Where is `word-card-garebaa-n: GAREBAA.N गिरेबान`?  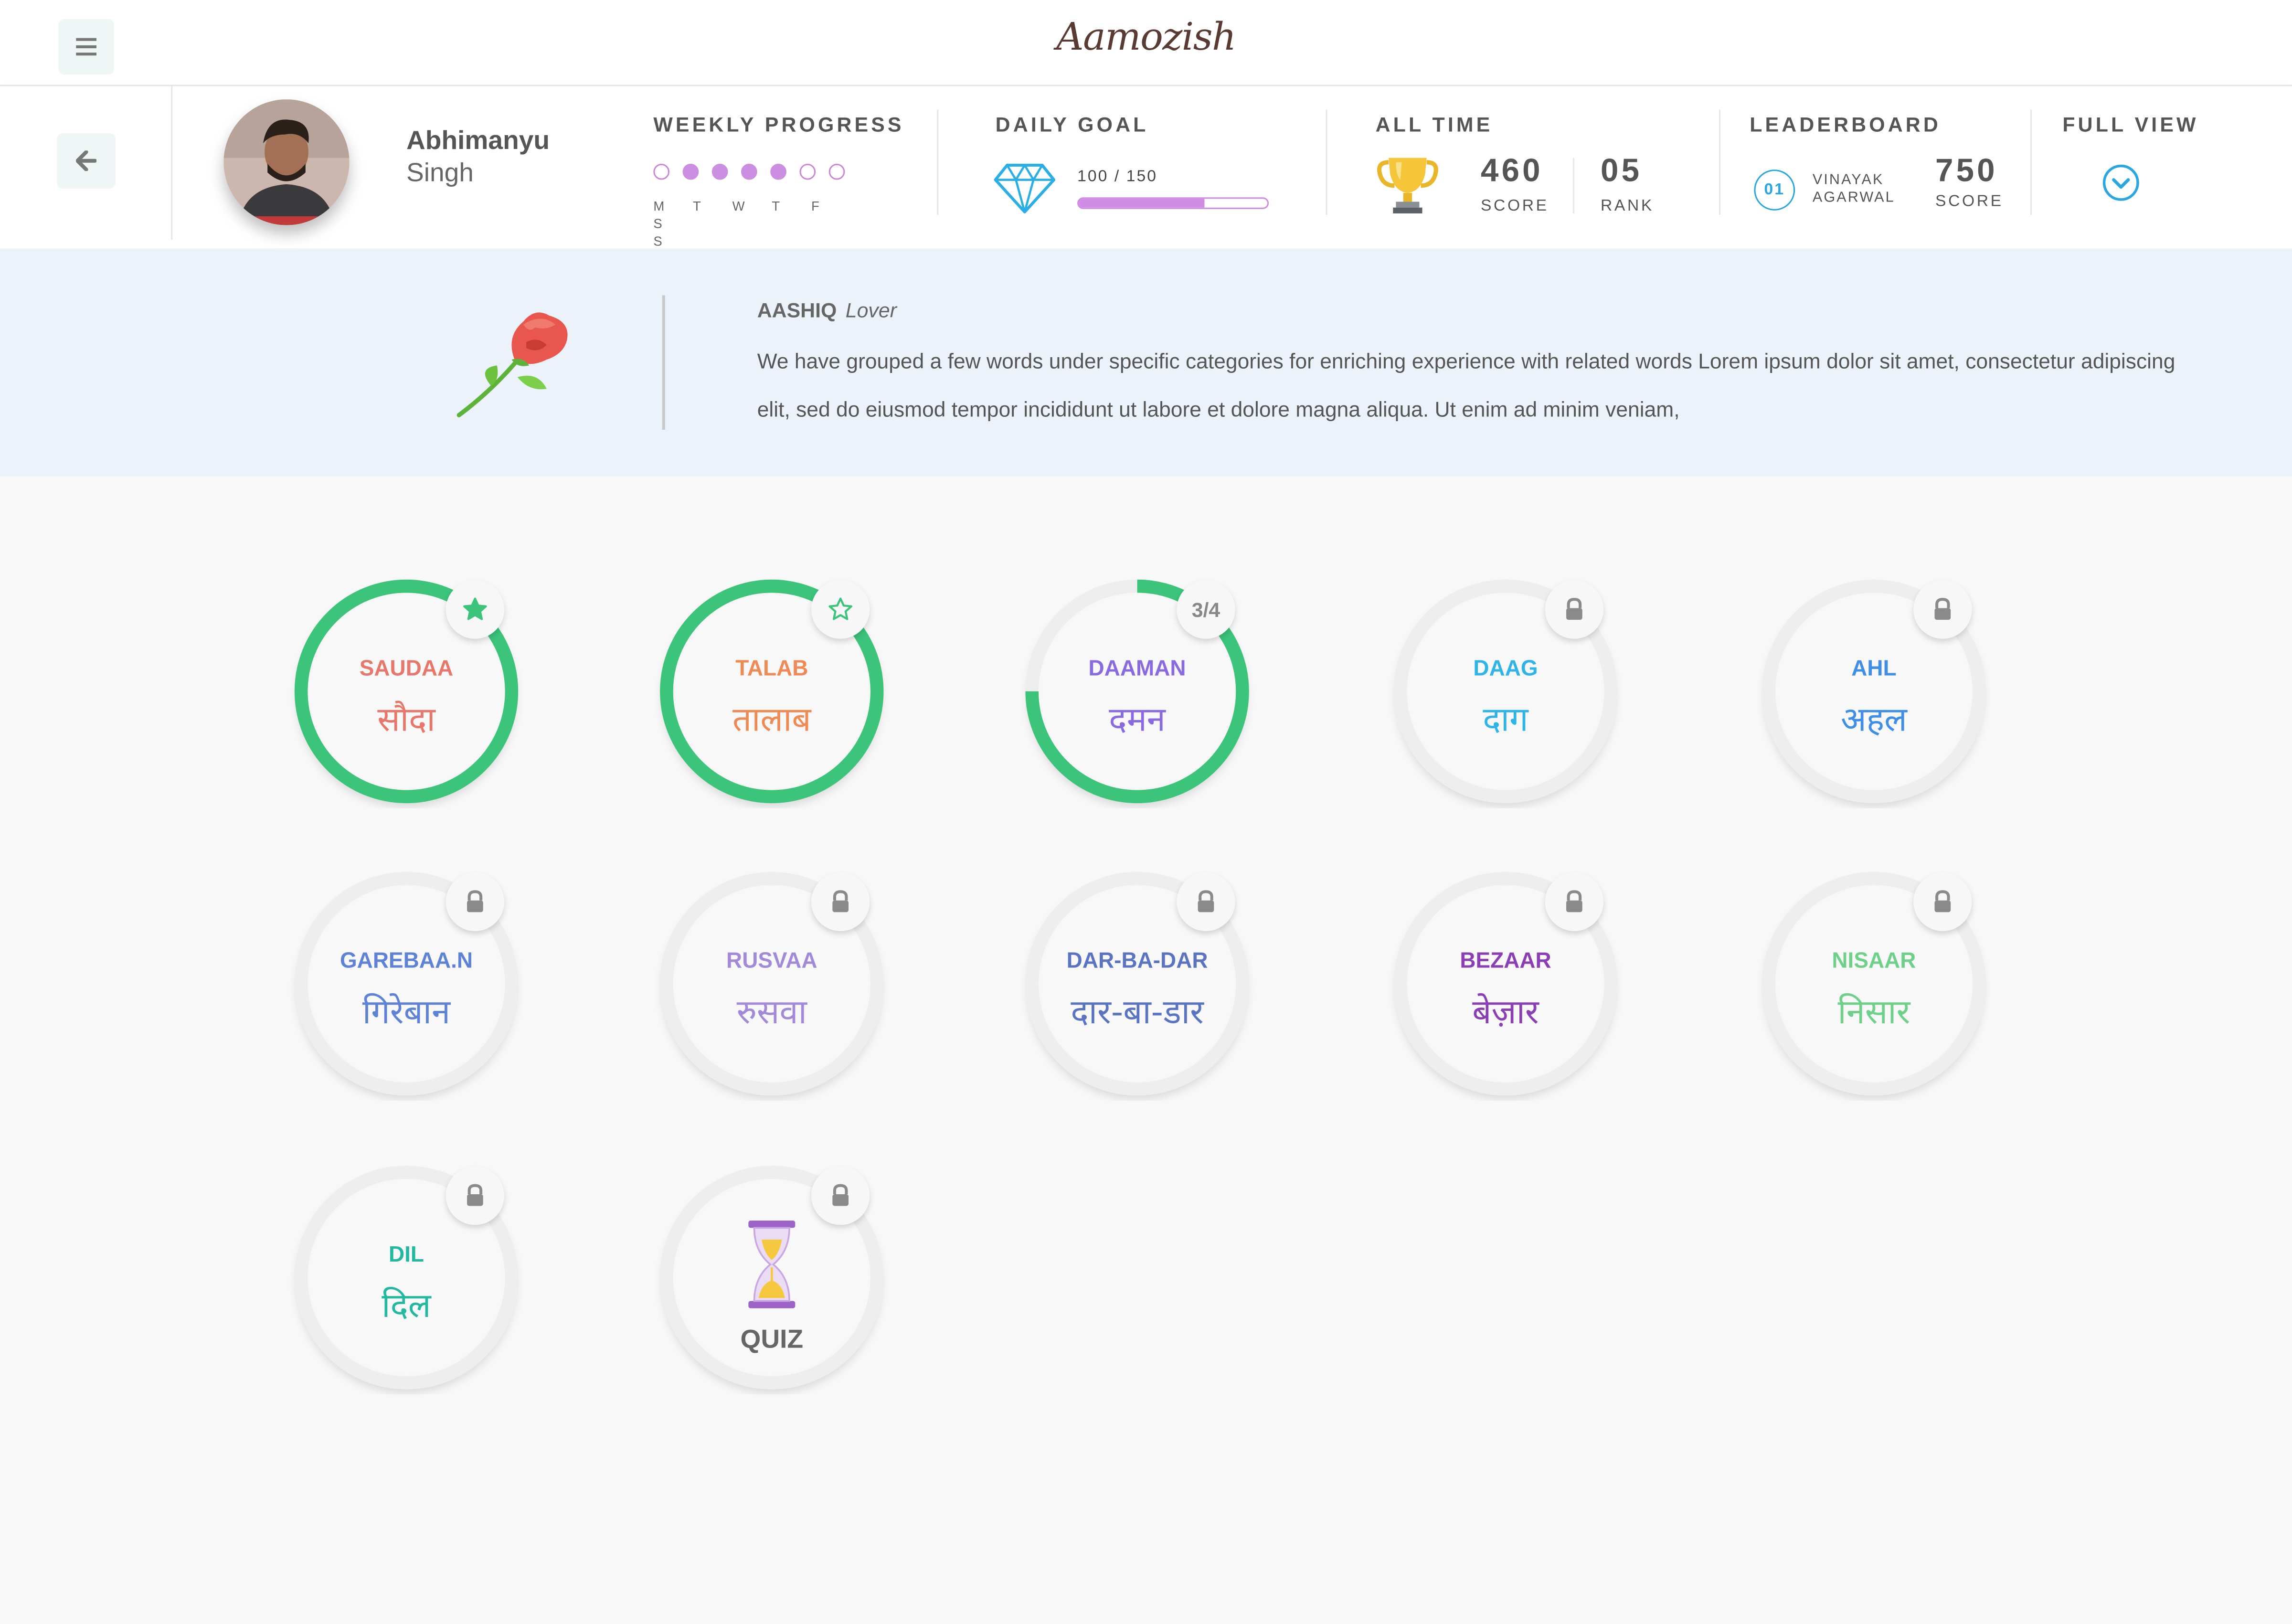 word-card-garebaa-n: GAREBAA.N गिरेबान is located at coordinates (406, 984).